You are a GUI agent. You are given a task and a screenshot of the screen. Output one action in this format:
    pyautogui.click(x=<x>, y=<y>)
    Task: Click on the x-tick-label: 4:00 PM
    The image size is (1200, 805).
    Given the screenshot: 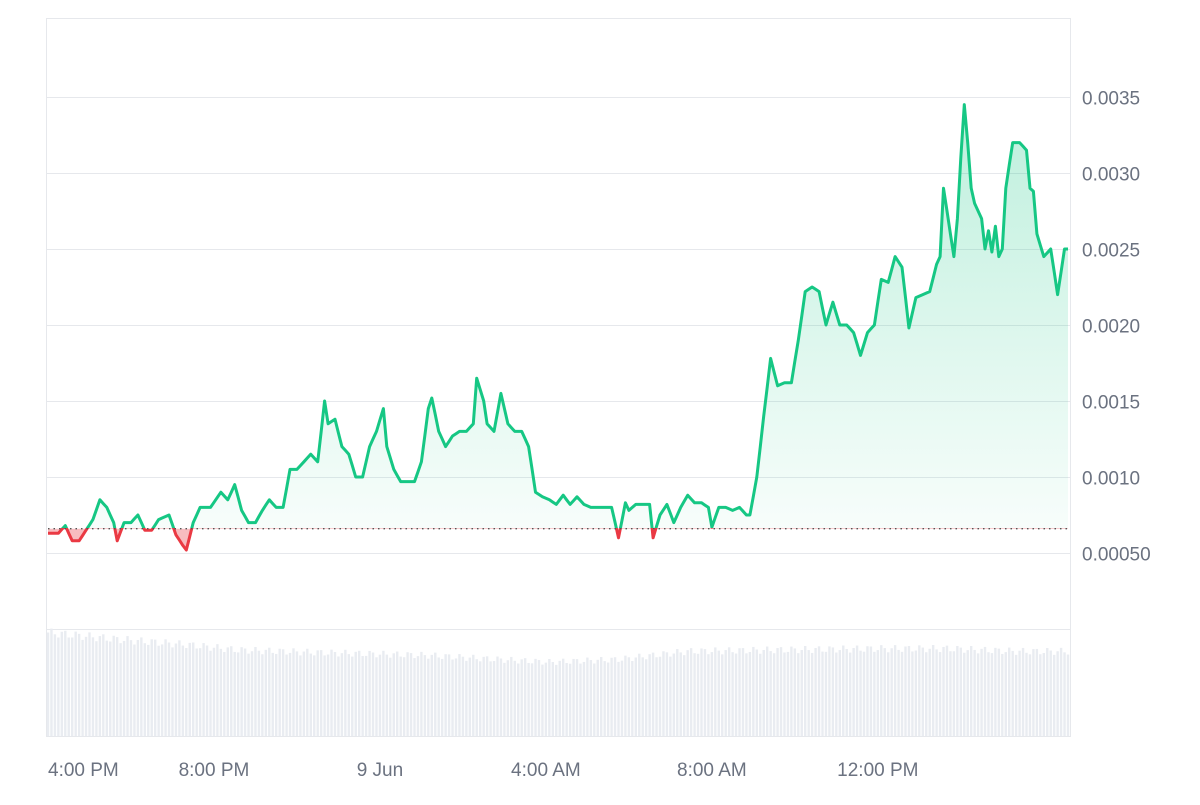 What is the action you would take?
    pyautogui.click(x=83, y=770)
    